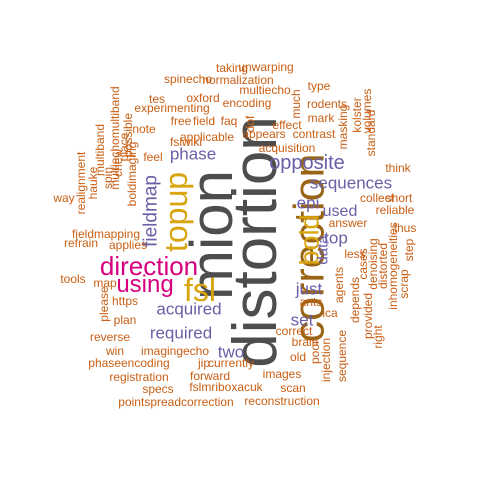  I want to click on word-ants: ants, so click(311, 302).